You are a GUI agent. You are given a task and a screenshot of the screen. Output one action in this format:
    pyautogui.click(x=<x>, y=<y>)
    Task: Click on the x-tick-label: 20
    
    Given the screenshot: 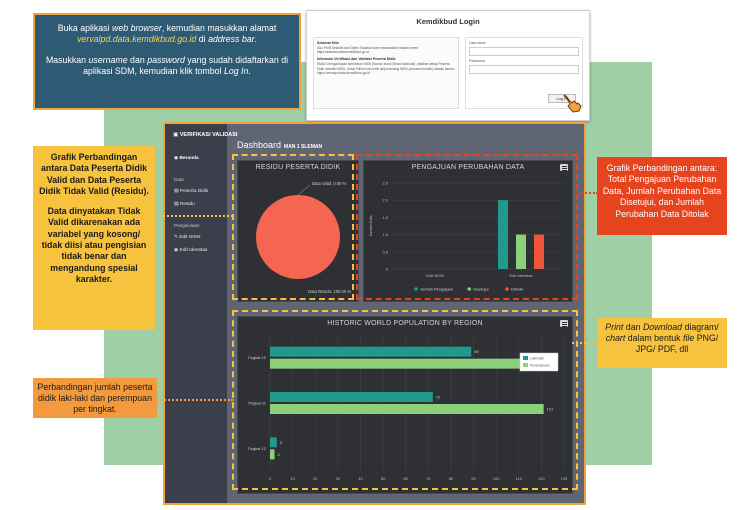 What is the action you would take?
    pyautogui.click(x=315, y=478)
    